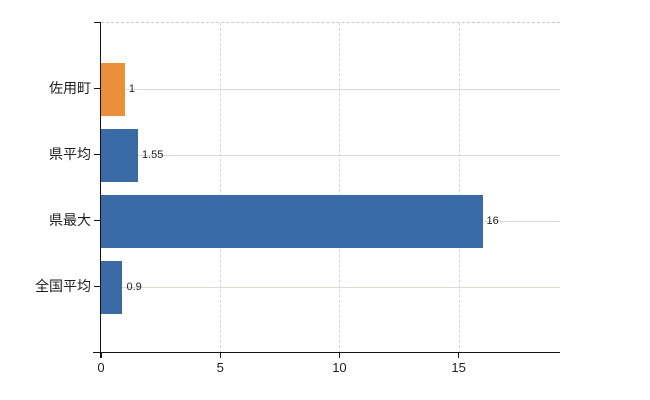  I want to click on x-axis-line, so click(326, 352).